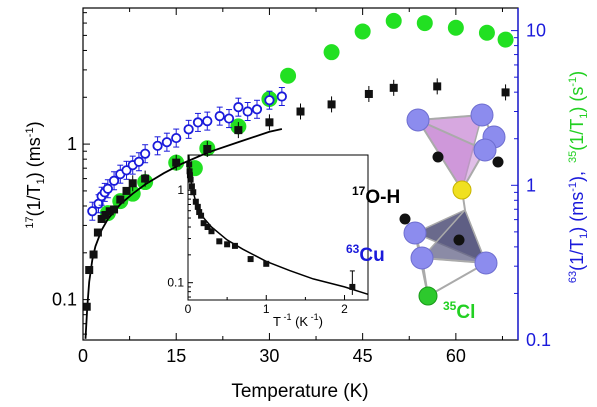 This screenshot has width=597, height=407. Describe the element at coordinates (298, 320) in the screenshot. I see `inset-x-axis-title: T -1 (K -1)` at that location.